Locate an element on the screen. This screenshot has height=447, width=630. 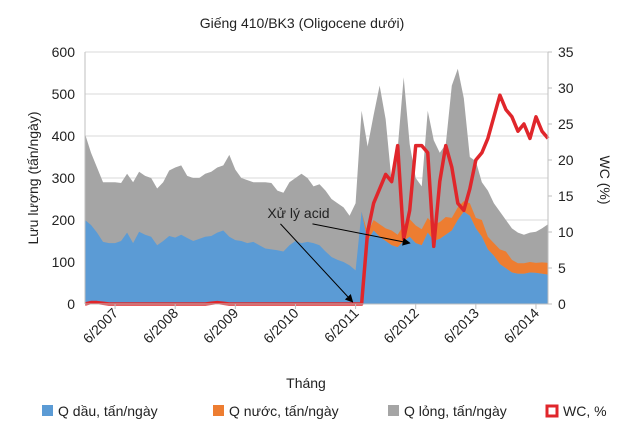
y2-tick-label-4: 20 is located at coordinates (566, 160).